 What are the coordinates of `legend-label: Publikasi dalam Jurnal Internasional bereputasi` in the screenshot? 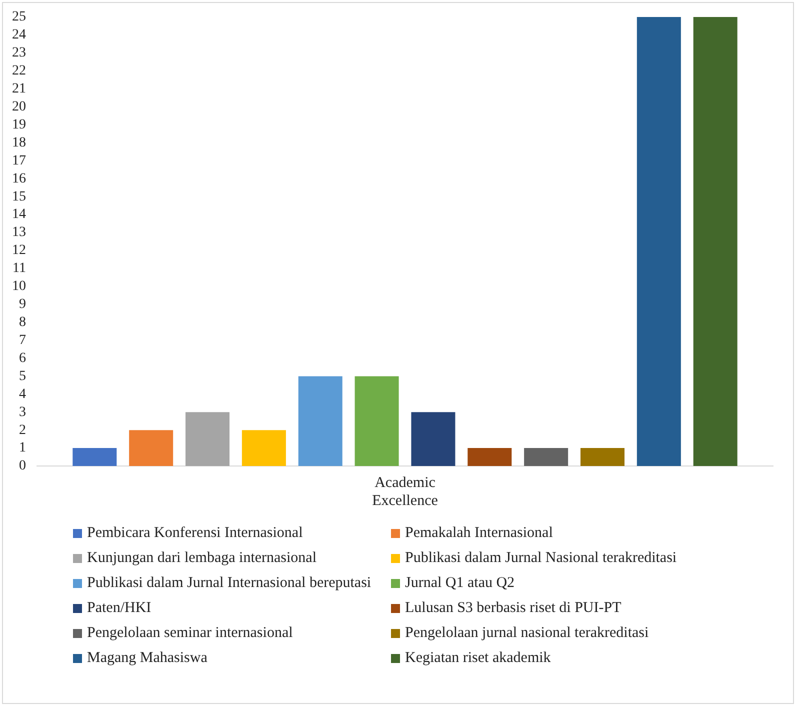 It's located at (229, 583).